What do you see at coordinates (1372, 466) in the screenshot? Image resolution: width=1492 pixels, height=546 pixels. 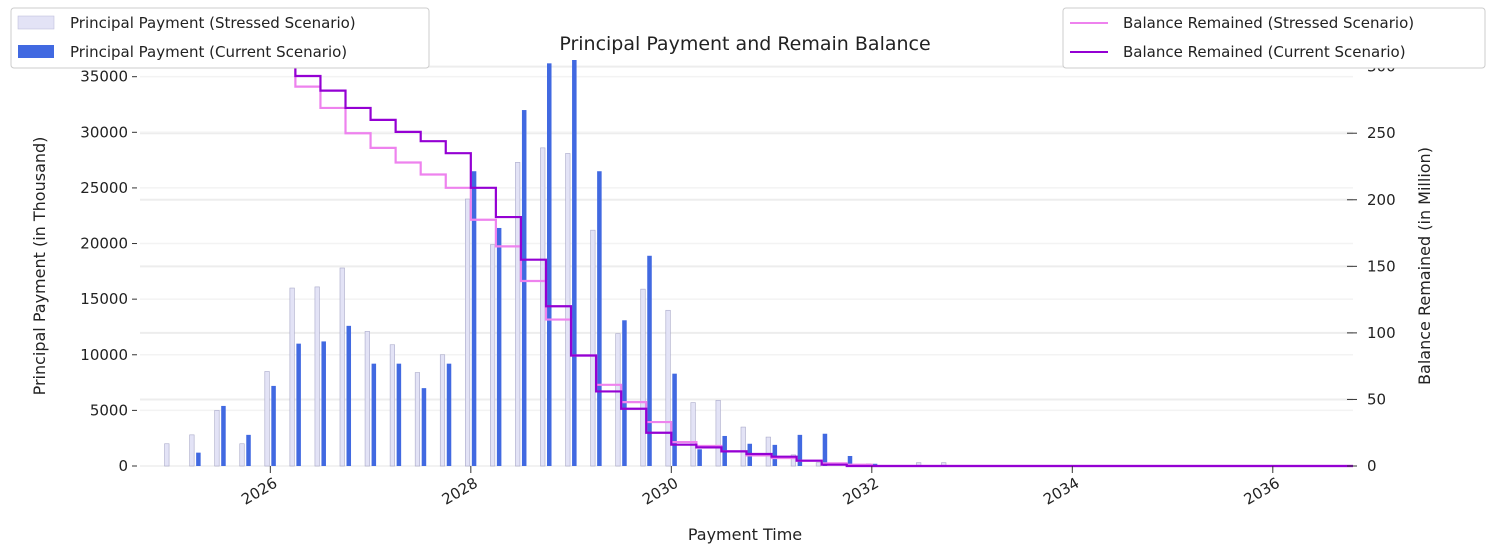 I see `y2-tick-label: 0` at bounding box center [1372, 466].